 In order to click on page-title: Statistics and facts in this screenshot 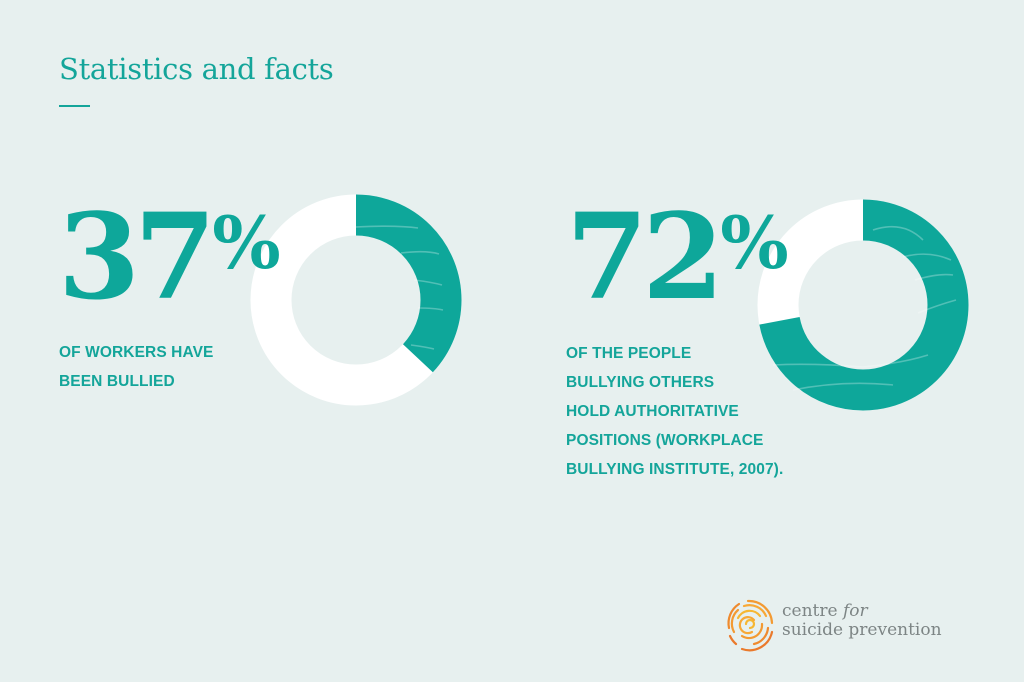, I will do `click(196, 69)`.